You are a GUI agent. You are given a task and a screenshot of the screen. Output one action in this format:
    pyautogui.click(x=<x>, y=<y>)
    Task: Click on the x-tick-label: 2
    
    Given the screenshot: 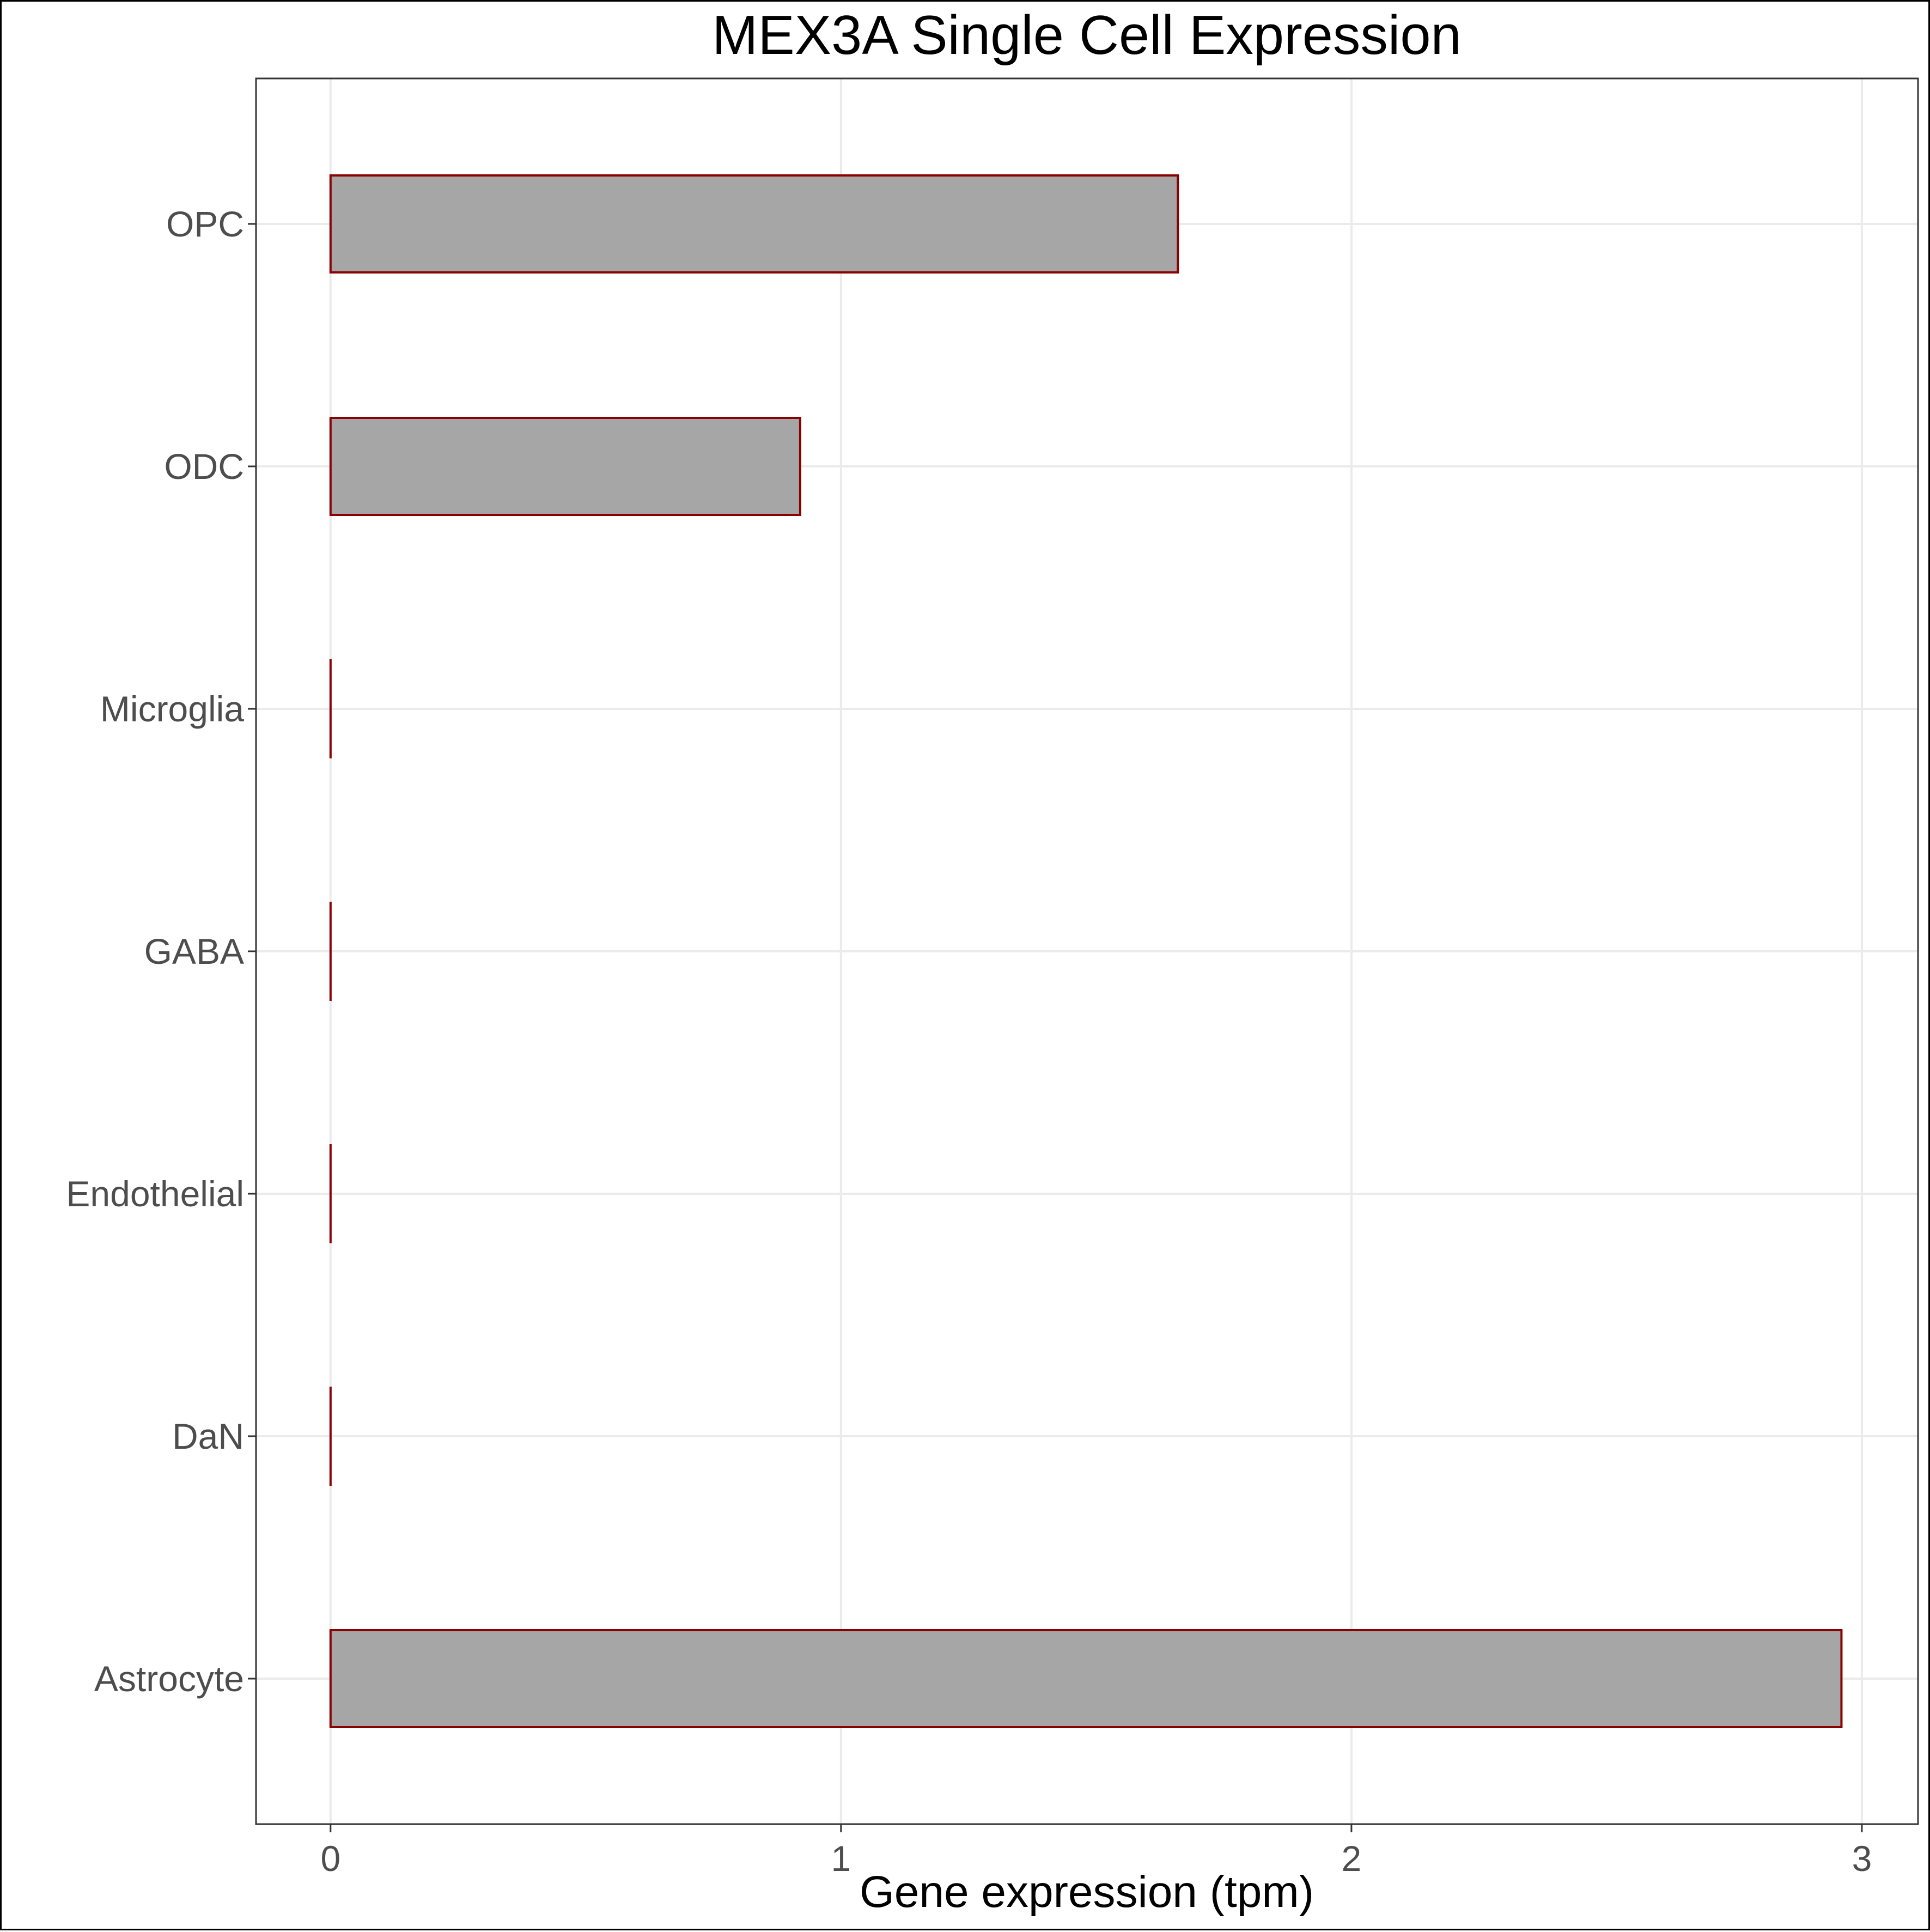 What is the action you would take?
    pyautogui.click(x=1352, y=1859)
    